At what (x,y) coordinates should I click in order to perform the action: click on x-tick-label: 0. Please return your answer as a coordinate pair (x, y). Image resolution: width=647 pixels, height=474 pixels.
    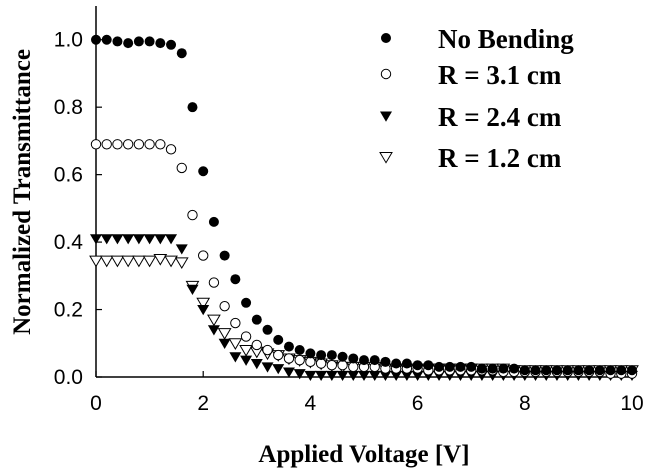
    Looking at the image, I should click on (96, 403).